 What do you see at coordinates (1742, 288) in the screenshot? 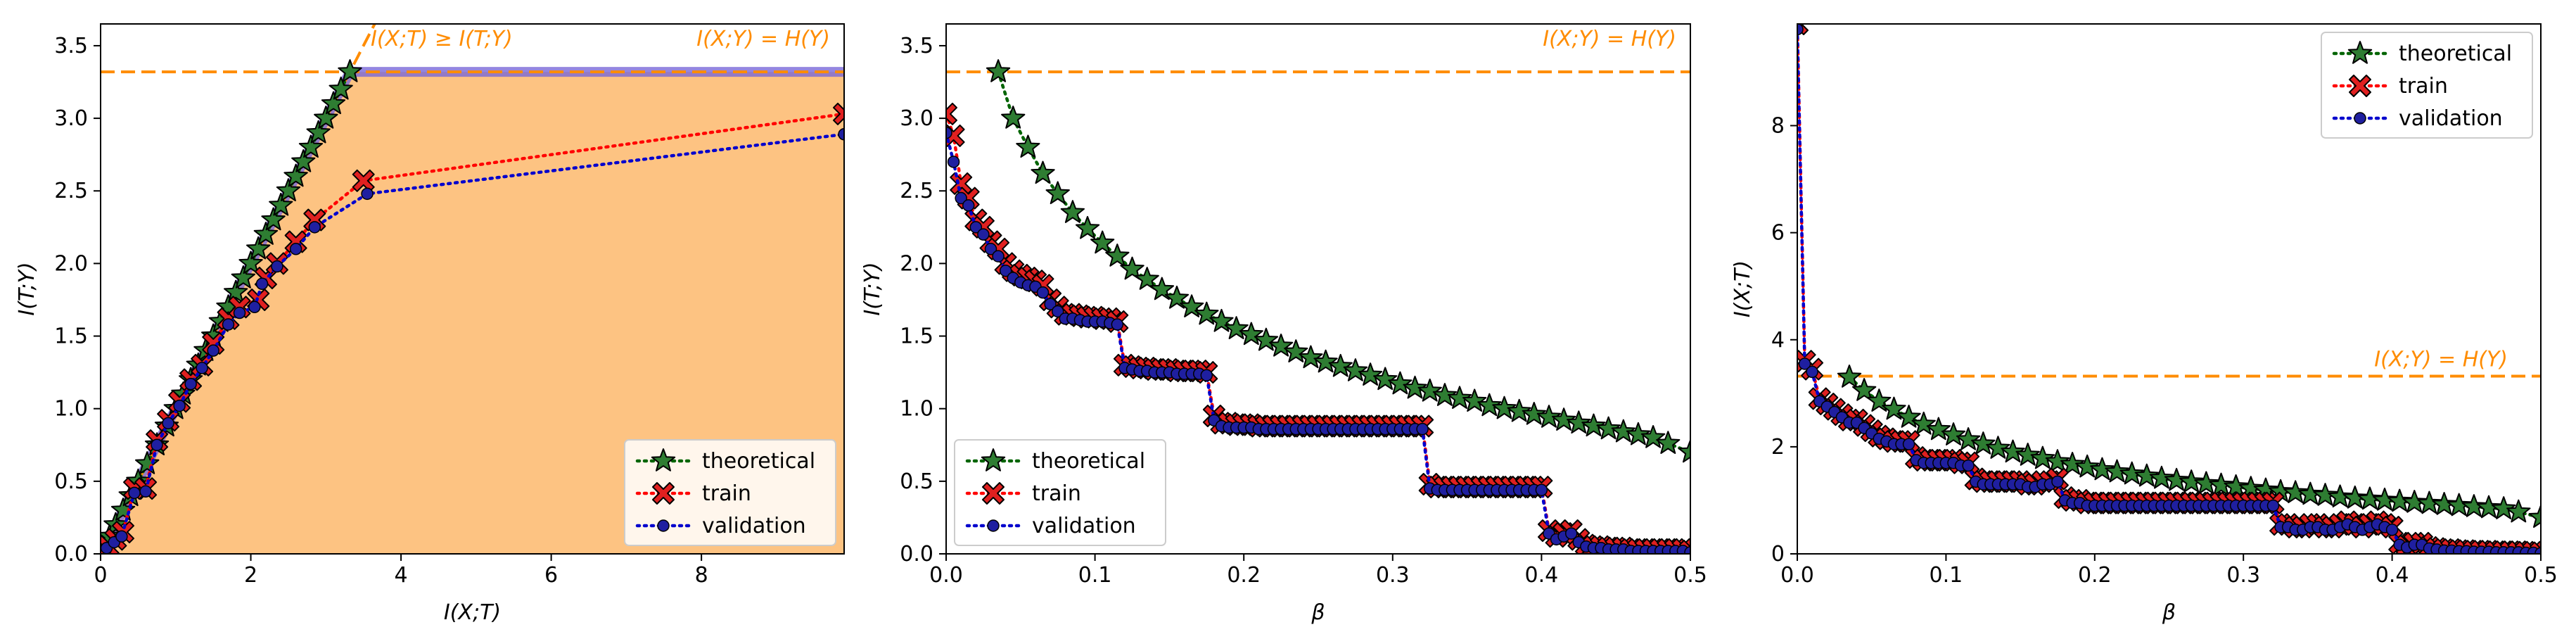
I see `y-axis-label: I(X;T)` at bounding box center [1742, 288].